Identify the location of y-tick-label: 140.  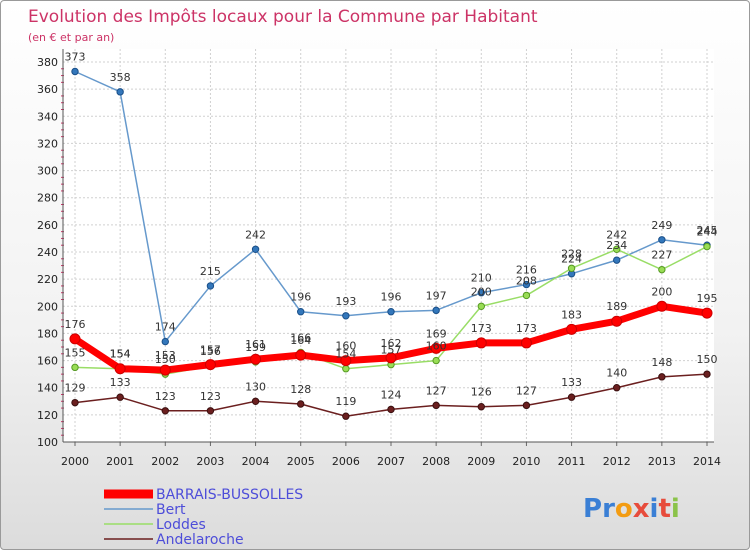
(47, 388).